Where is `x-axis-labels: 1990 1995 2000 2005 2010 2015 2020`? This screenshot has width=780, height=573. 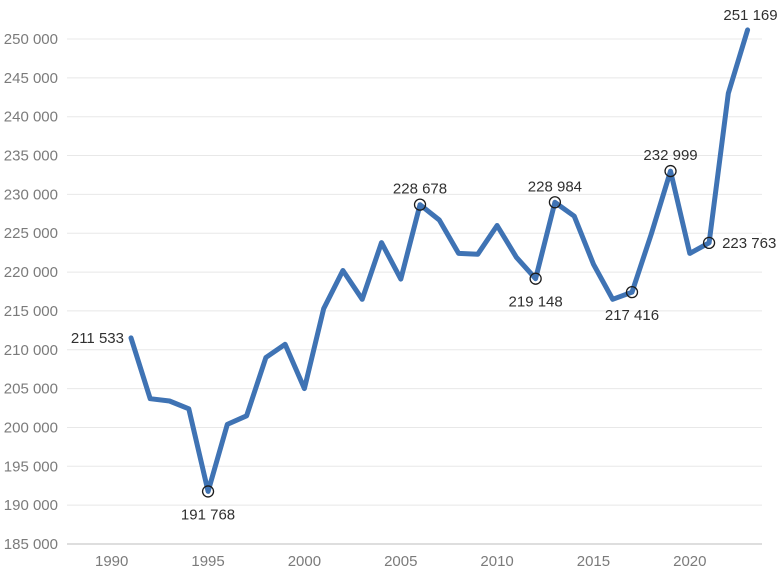 x-axis-labels: 1990 1995 2000 2005 2010 2015 2020 is located at coordinates (400, 561).